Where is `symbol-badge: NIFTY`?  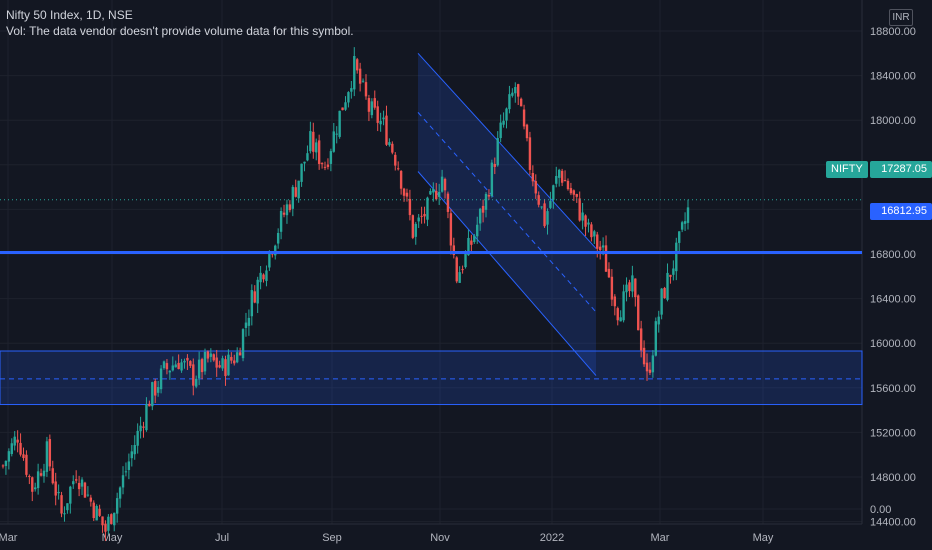
symbol-badge: NIFTY is located at coordinates (847, 169).